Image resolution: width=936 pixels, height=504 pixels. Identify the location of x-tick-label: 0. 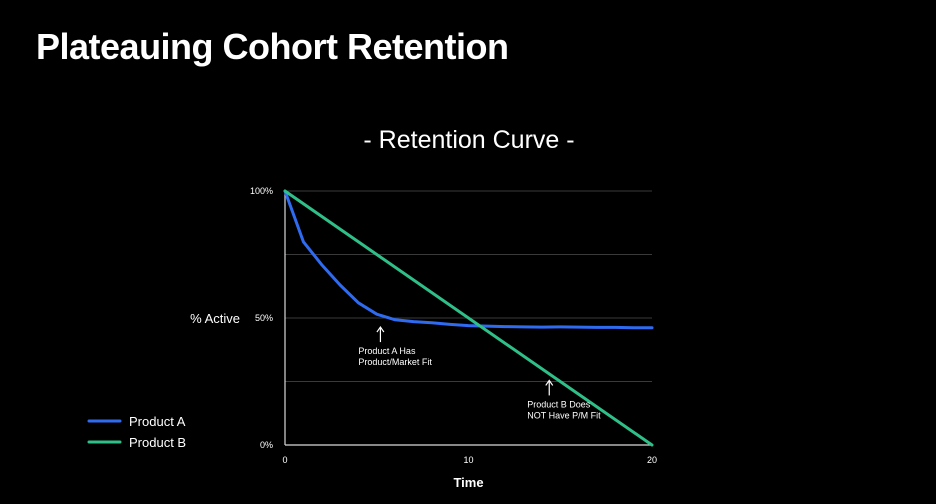
(284, 460).